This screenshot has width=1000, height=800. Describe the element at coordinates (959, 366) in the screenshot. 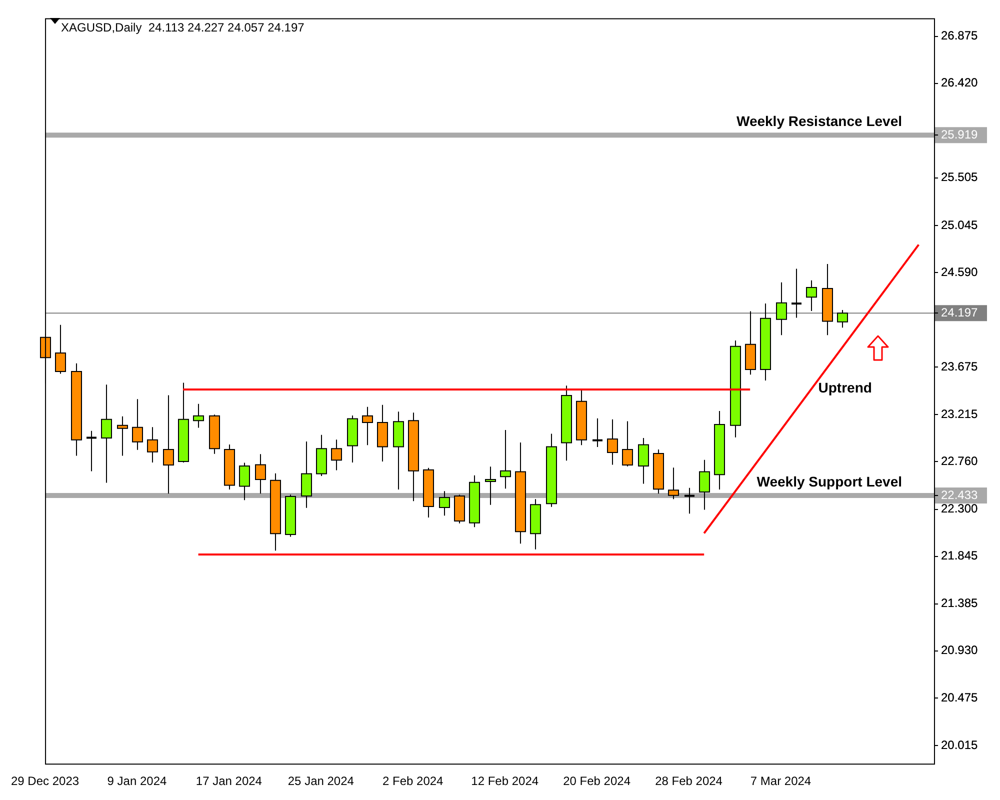

I see `y-tick-label: 23.675` at that location.